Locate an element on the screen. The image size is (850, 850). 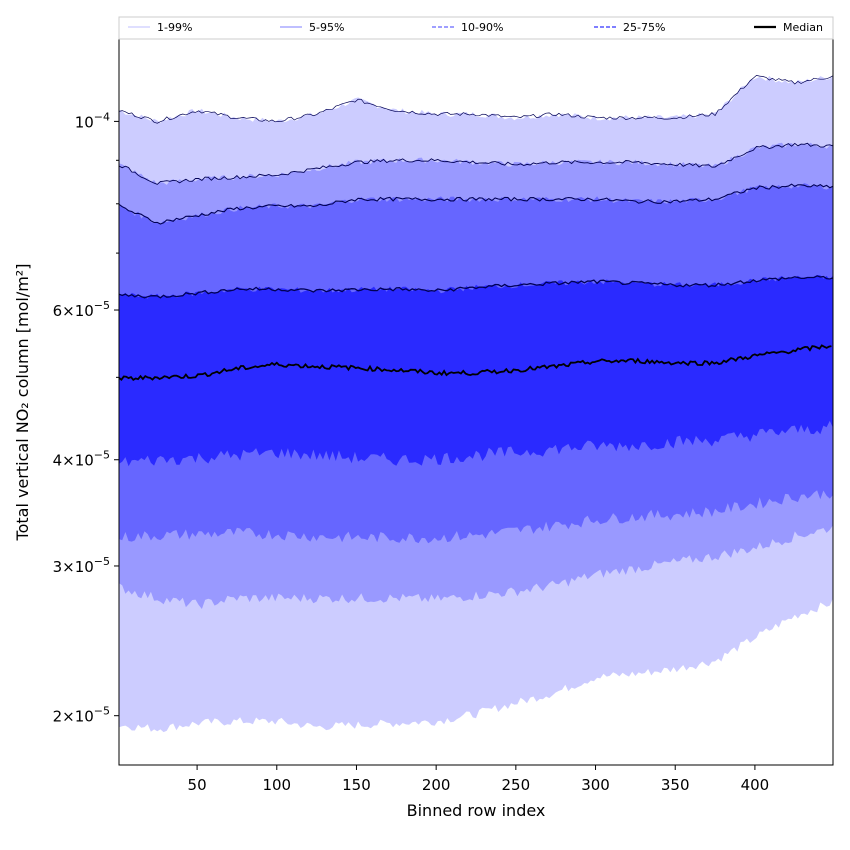
band-5-95-upper-line is located at coordinates (476, 163).